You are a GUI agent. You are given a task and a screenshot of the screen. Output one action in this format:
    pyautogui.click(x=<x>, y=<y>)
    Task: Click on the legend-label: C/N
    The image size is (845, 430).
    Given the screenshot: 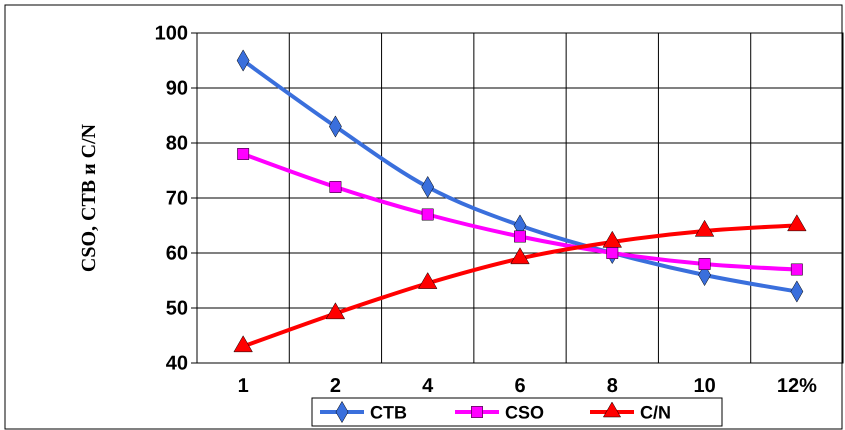 What is the action you would take?
    pyautogui.click(x=655, y=412)
    